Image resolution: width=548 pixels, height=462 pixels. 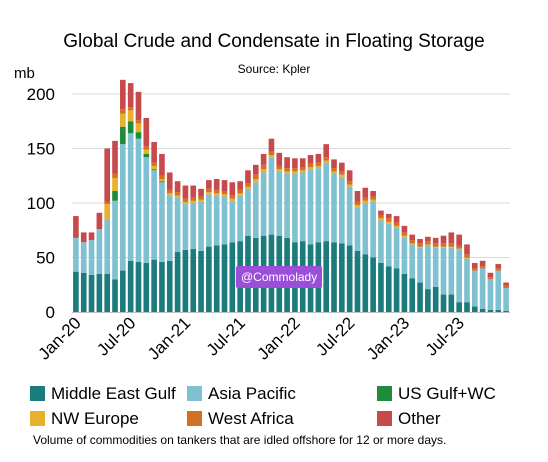 I want to click on y-tick-label: 0, so click(x=50, y=312).